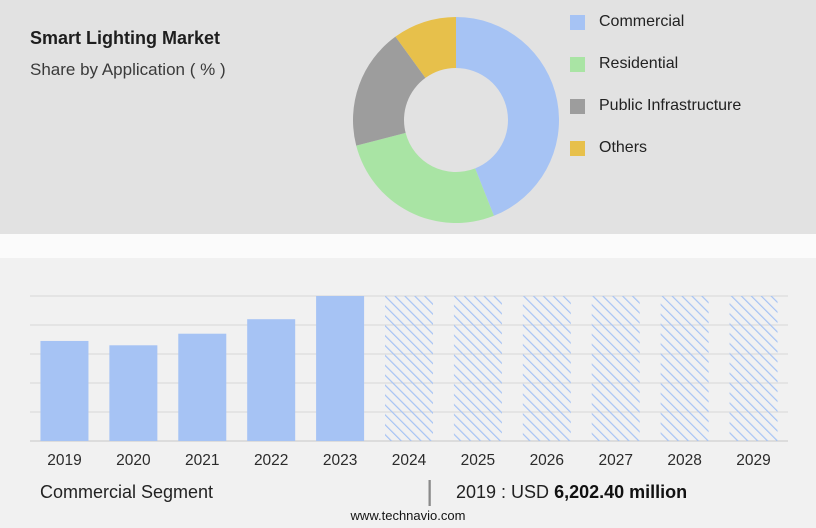 This screenshot has width=816, height=528. I want to click on x-axis-label-2026: 2026, so click(547, 460).